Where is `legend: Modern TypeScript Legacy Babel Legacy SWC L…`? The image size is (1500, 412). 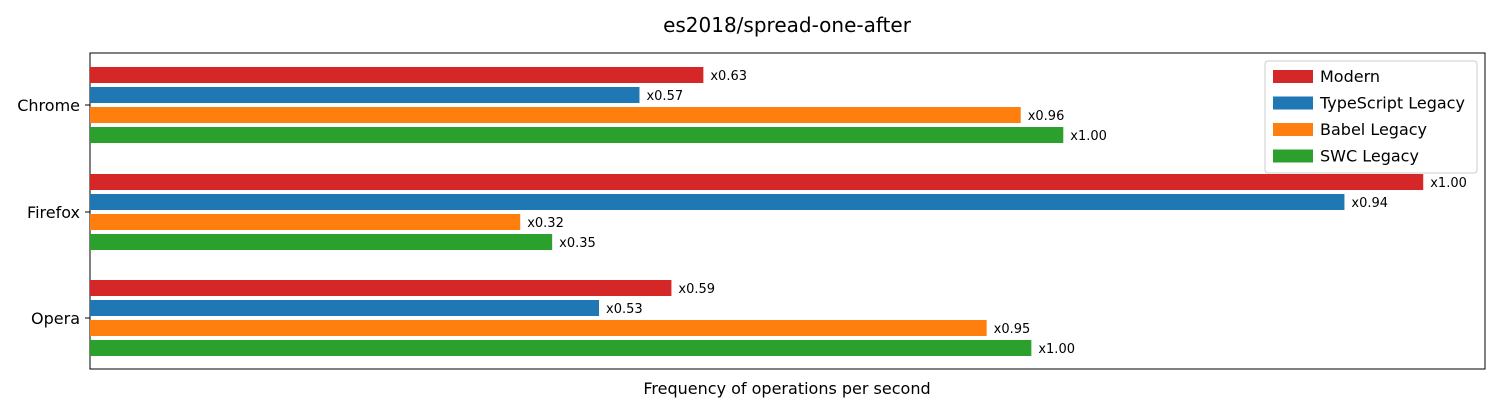 legend: Modern TypeScript Legacy Babel Legacy SWC L… is located at coordinates (1371, 117).